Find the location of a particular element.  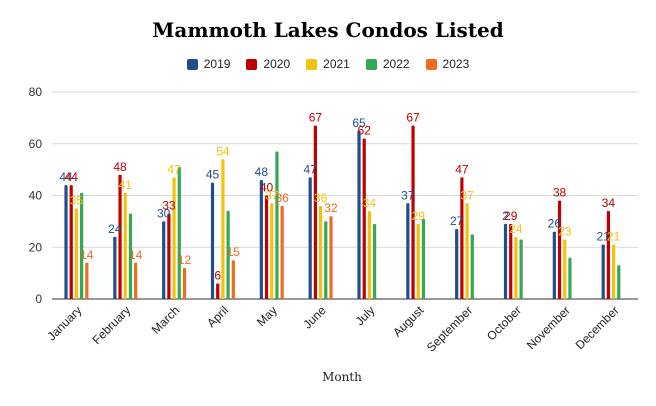

x-tick-label: December is located at coordinates (597, 327).